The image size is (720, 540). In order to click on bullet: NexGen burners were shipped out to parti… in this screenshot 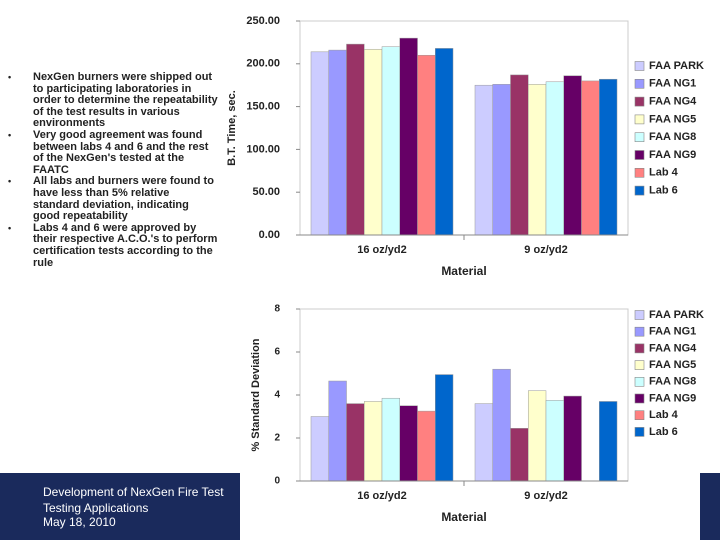, I will do `click(113, 100)`.